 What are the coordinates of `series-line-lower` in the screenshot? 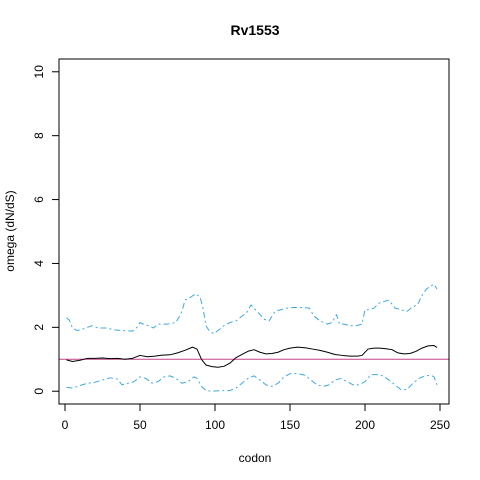 It's located at (252, 382).